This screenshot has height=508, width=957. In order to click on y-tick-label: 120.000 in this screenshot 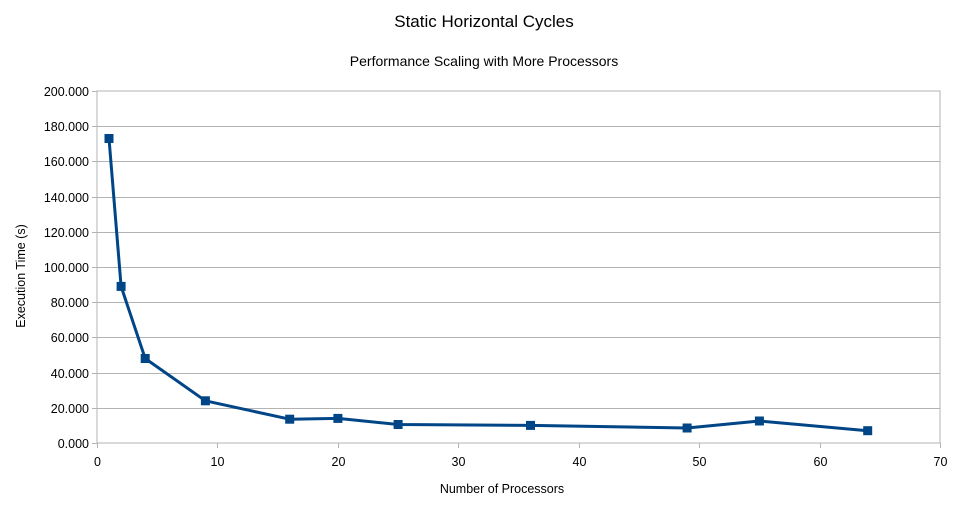, I will do `click(66, 233)`.